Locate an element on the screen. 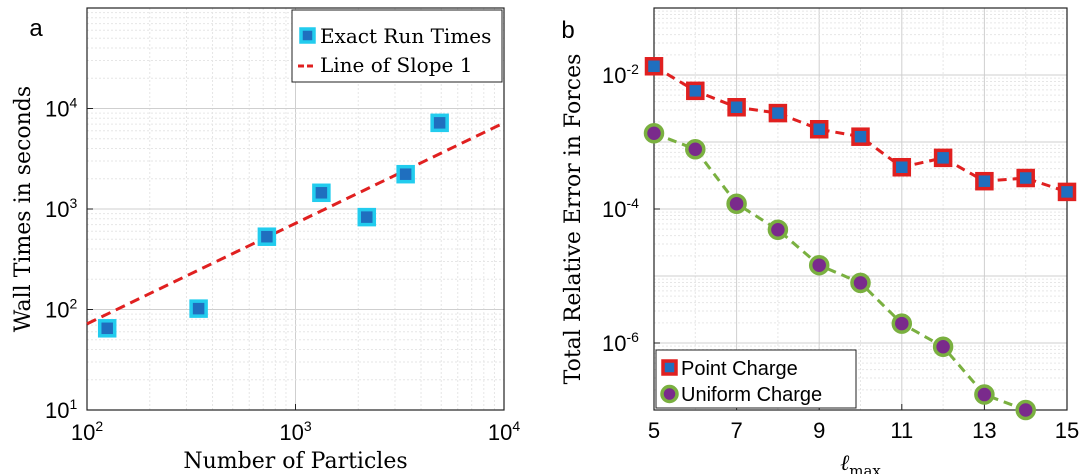 The height and width of the screenshot is (474, 1081). x-axis-label-subscript: max is located at coordinates (865, 468).